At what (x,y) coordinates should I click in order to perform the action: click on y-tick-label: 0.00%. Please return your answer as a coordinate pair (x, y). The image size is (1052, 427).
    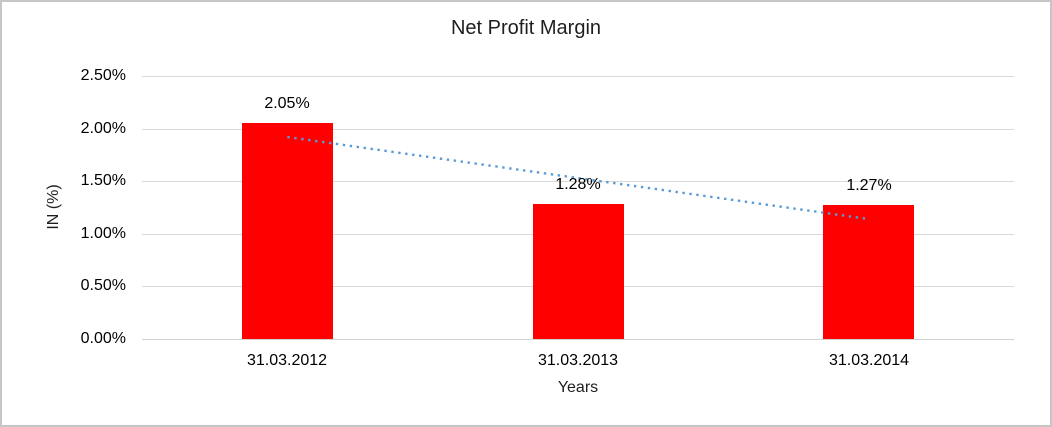
    Looking at the image, I should click on (103, 338).